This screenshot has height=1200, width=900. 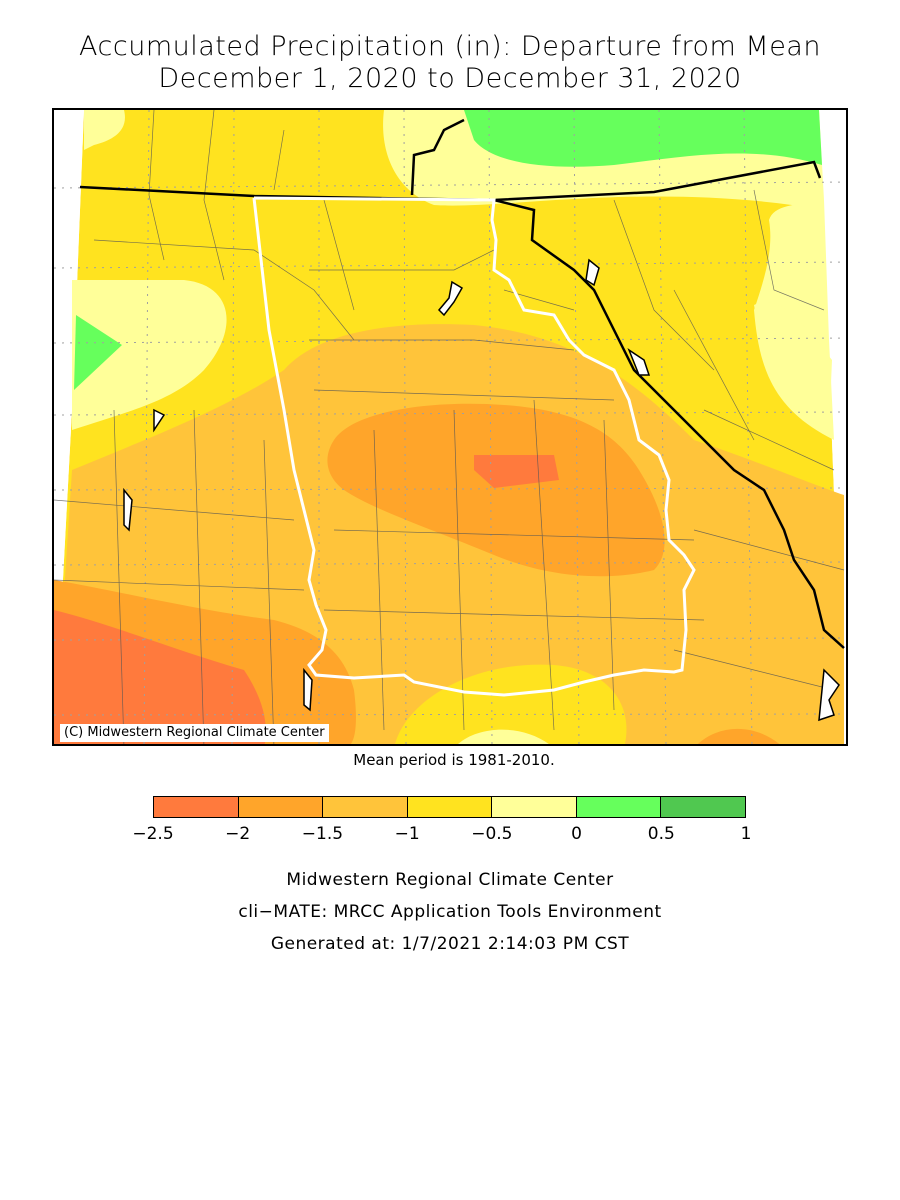 I want to click on footer-org: Midwestern Regional Climate Center, so click(x=450, y=880).